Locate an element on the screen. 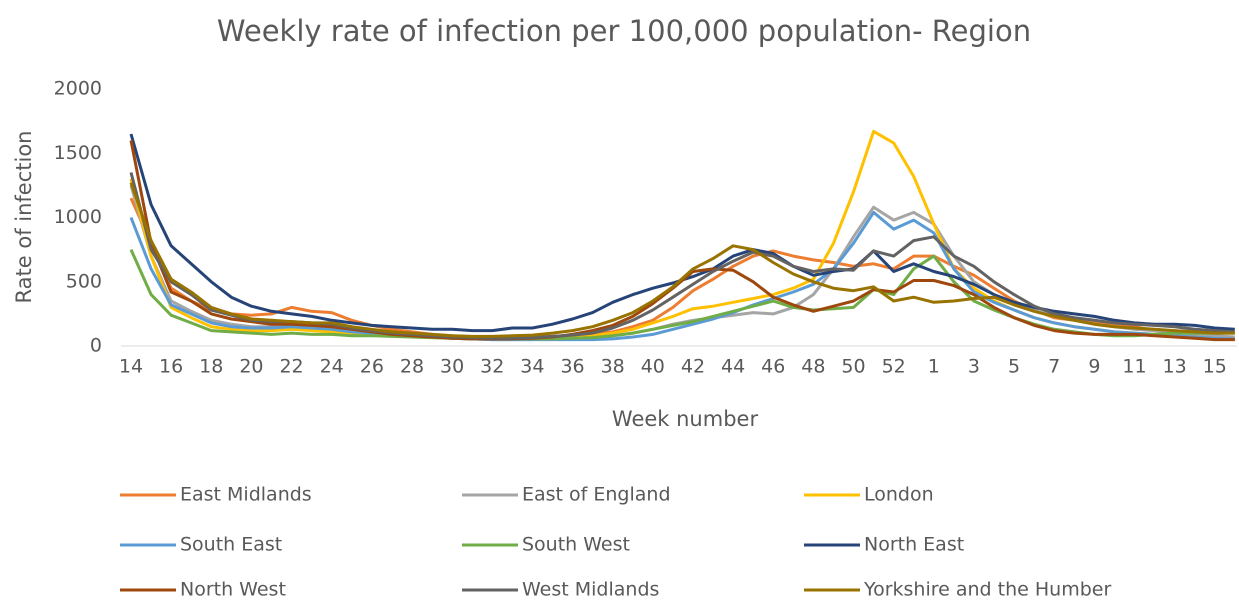 This screenshot has width=1239, height=601. x-tick-label: 40 is located at coordinates (653, 367).